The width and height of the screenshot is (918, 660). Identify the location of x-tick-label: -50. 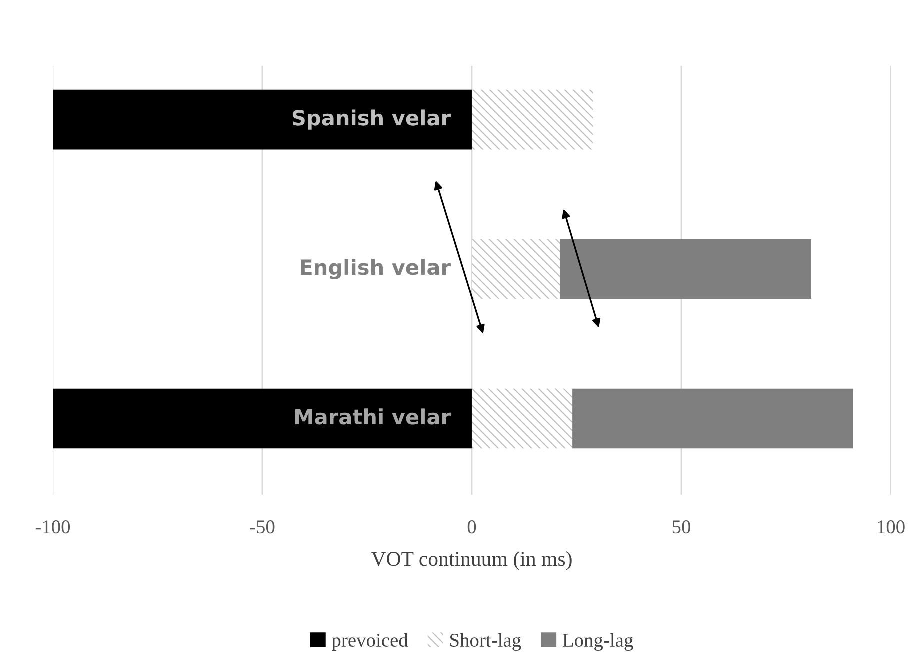
(262, 527).